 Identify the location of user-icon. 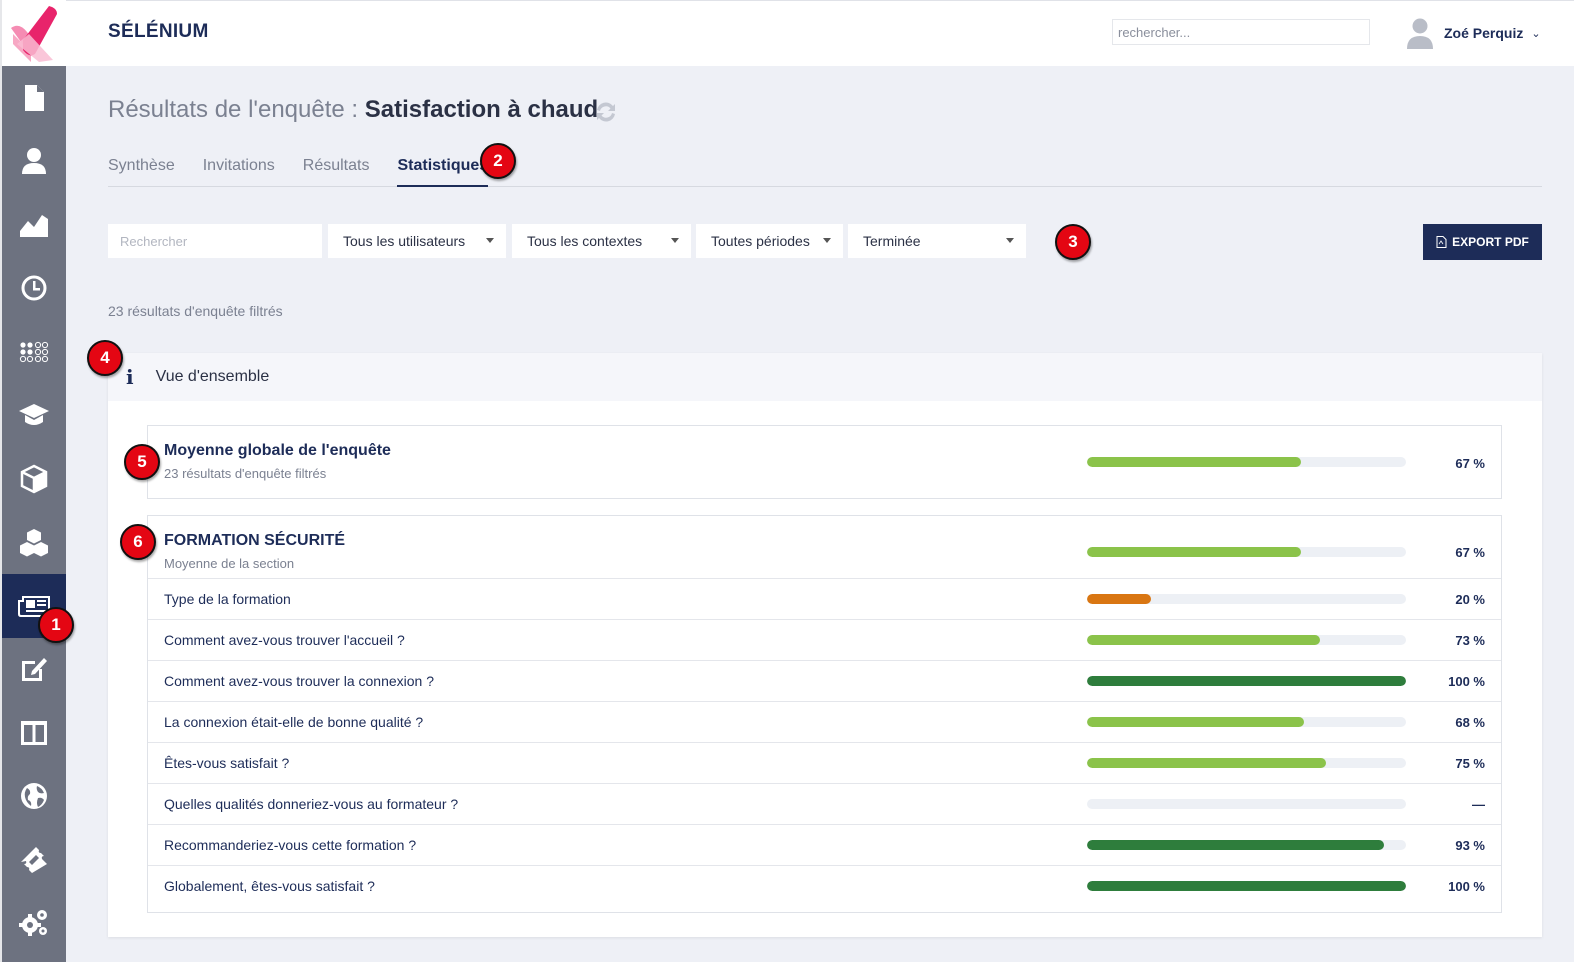
(34, 161).